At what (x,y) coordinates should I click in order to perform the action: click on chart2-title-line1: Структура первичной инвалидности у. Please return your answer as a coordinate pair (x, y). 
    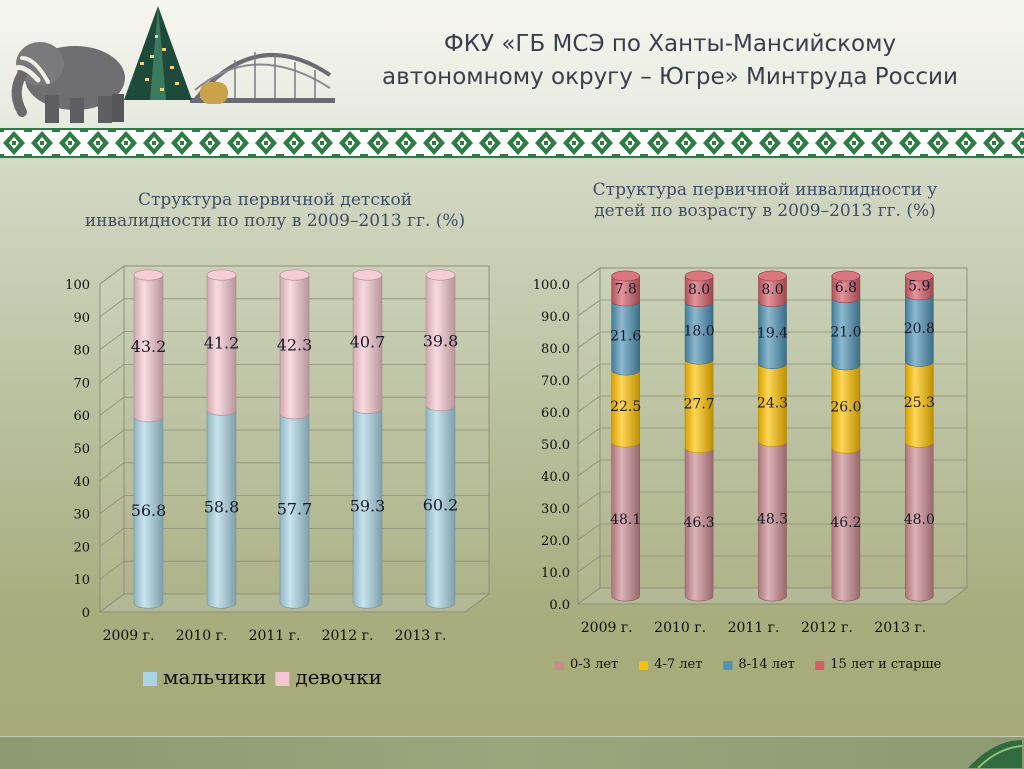
    Looking at the image, I should click on (765, 190).